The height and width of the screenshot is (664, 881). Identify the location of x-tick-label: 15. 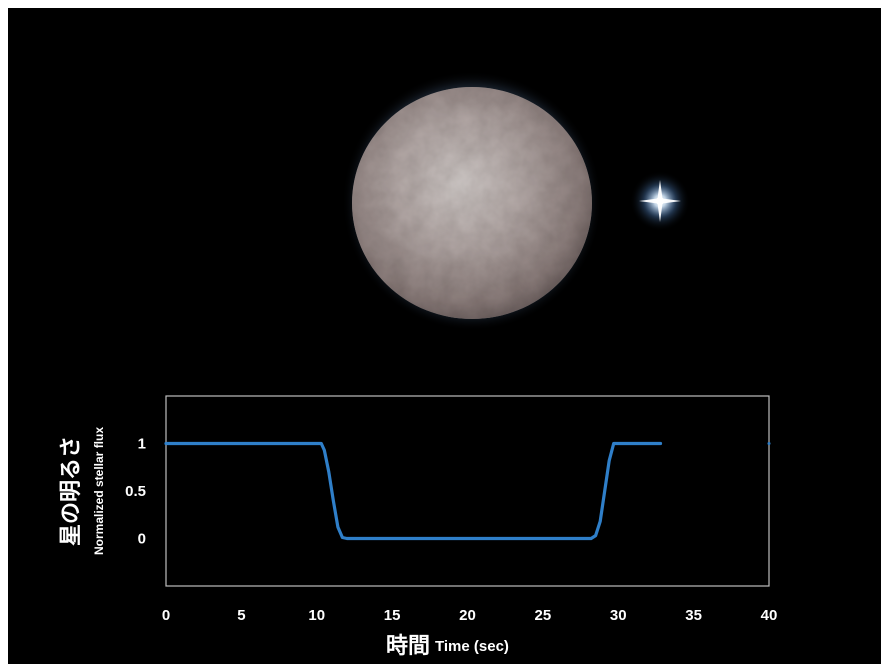
(392, 615).